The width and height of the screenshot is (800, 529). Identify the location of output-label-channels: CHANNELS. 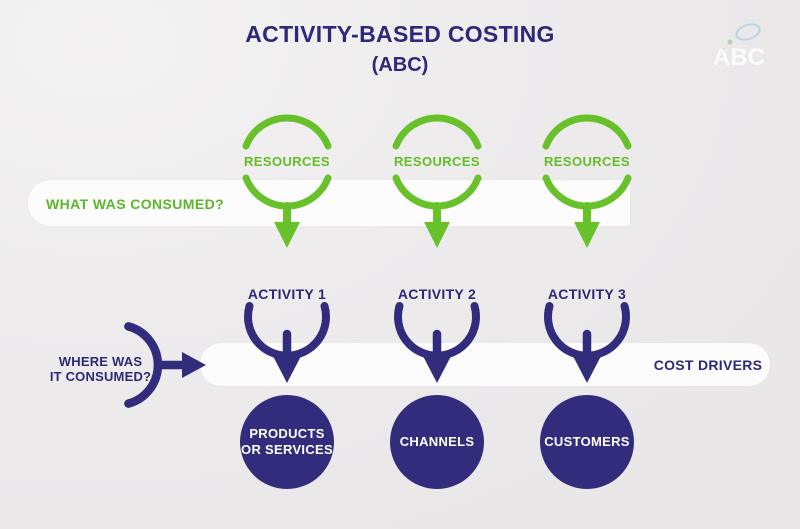
(437, 441).